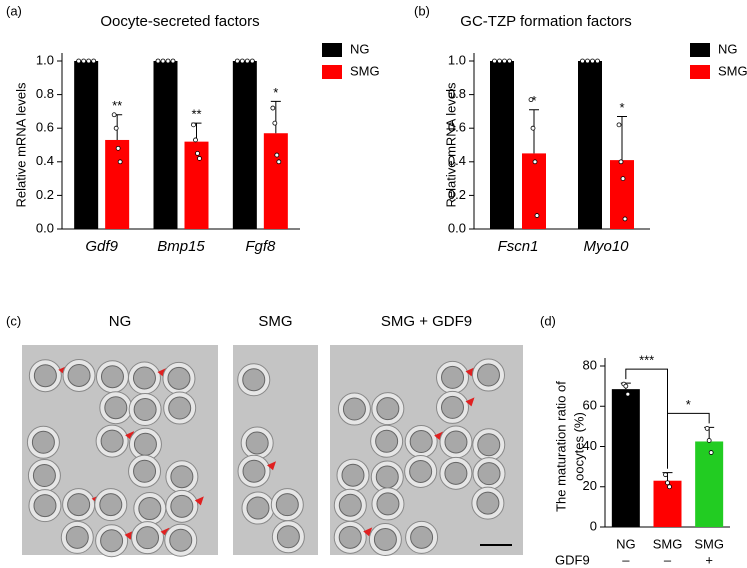 The width and height of the screenshot is (747, 568). I want to click on y-tick-label: 80, so click(590, 364).